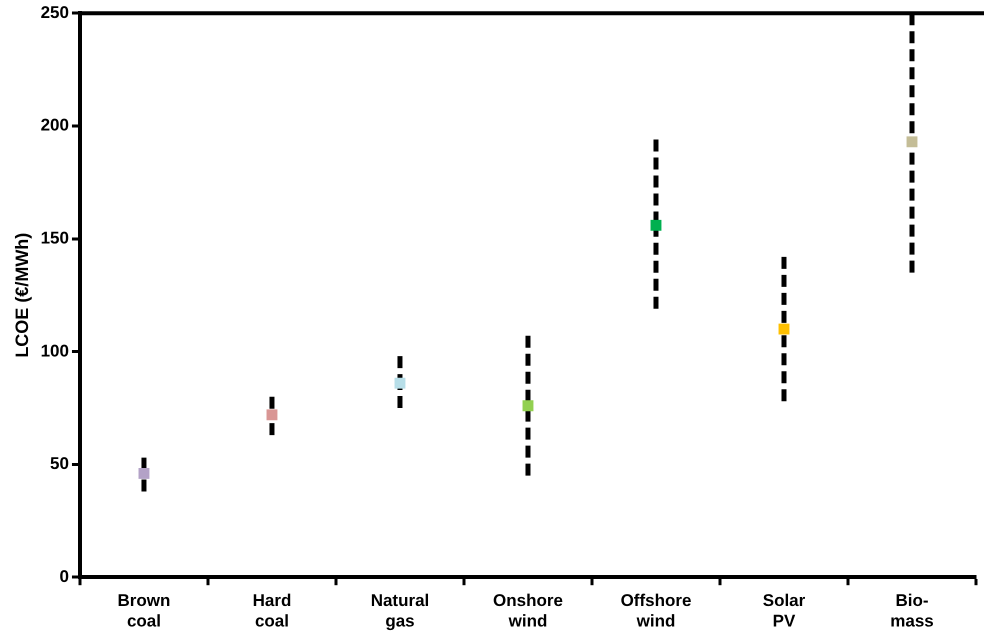 Image resolution: width=984 pixels, height=642 pixels. What do you see at coordinates (528, 610) in the screenshot?
I see `x-tick-label: Onshore wind` at bounding box center [528, 610].